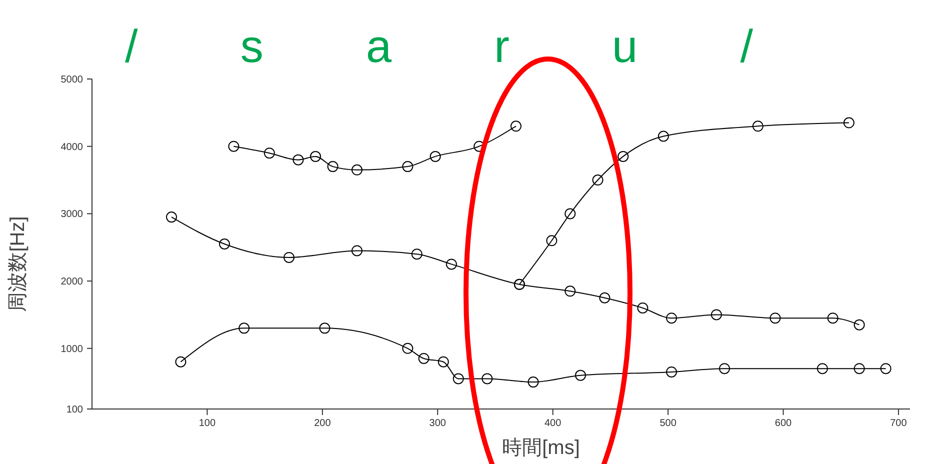 The image size is (930, 464). Describe the element at coordinates (207, 423) in the screenshot. I see `x-tick-label: 100` at that location.